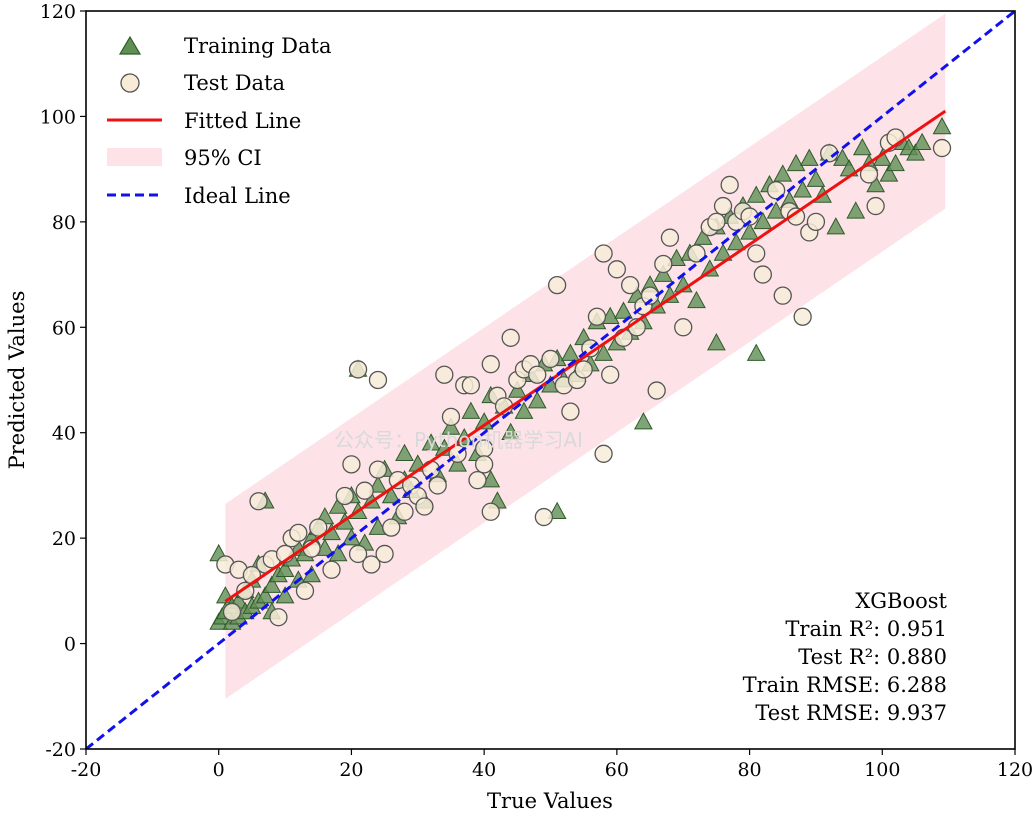  What do you see at coordinates (219, 770) in the screenshot?
I see `x-tick-label: 0` at bounding box center [219, 770].